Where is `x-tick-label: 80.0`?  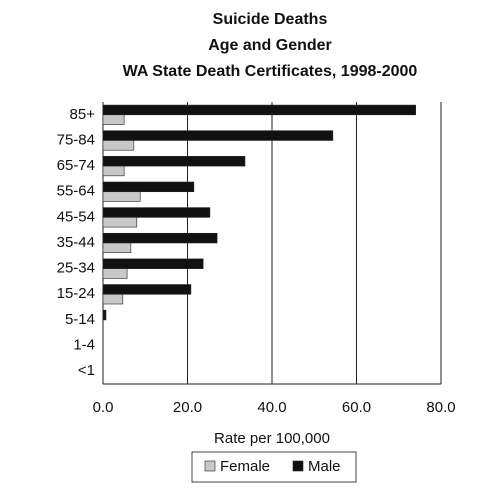
x-tick-label: 80.0 is located at coordinates (440, 407).